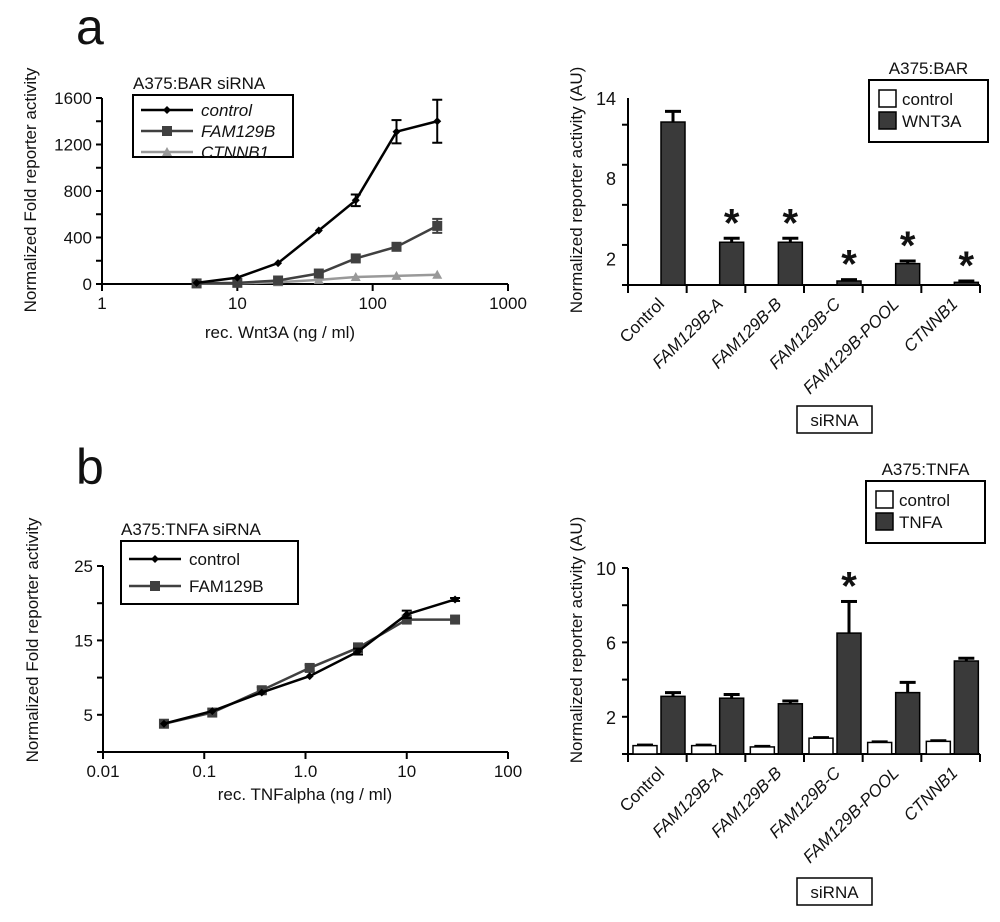 The height and width of the screenshot is (922, 1000). Describe the element at coordinates (931, 325) in the screenshot. I see `x-tick-label: CTNNB1` at that location.